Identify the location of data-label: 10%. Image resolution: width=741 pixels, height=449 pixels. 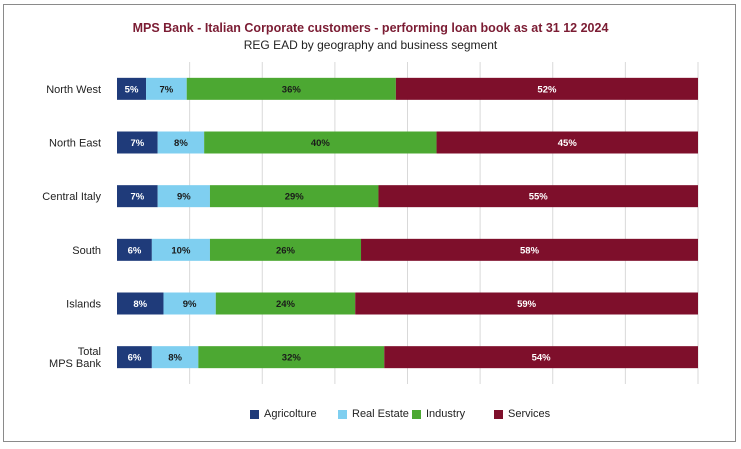
(181, 250).